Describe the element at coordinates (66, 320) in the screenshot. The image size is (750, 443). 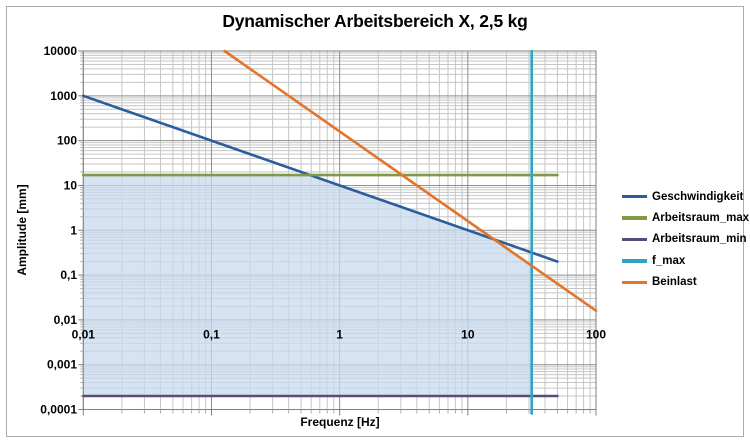
I see `y-tick-label: 0,01` at that location.